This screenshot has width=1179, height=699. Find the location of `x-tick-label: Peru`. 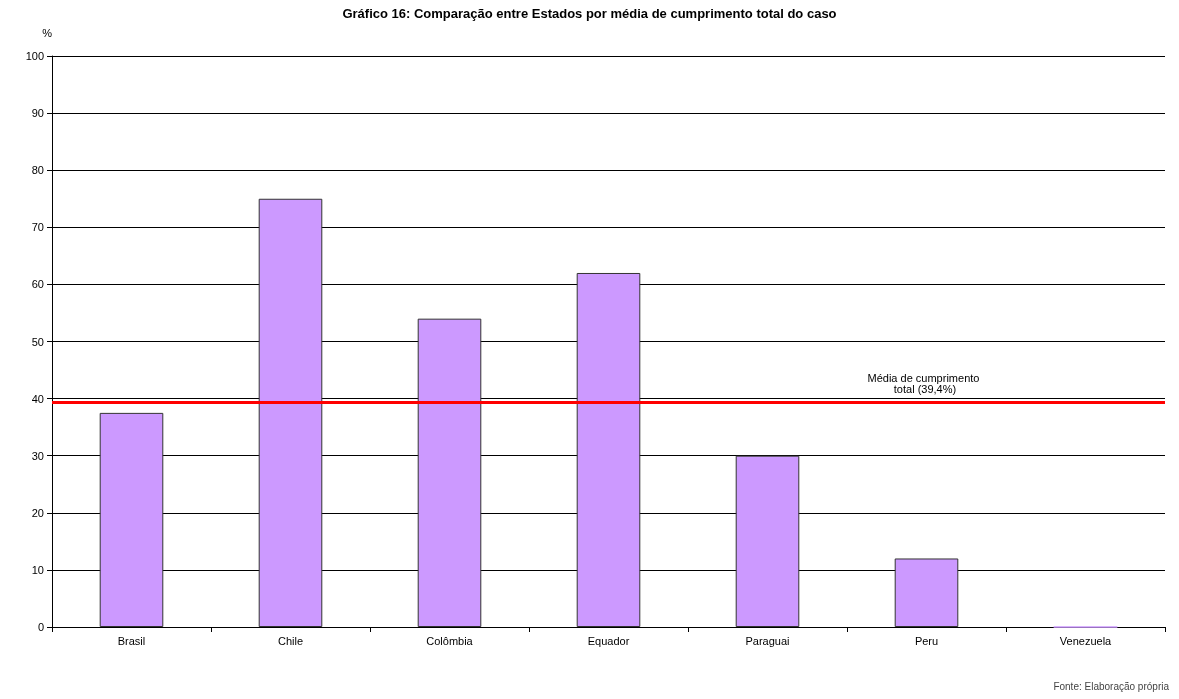

x-tick-label: Peru is located at coordinates (926, 640).